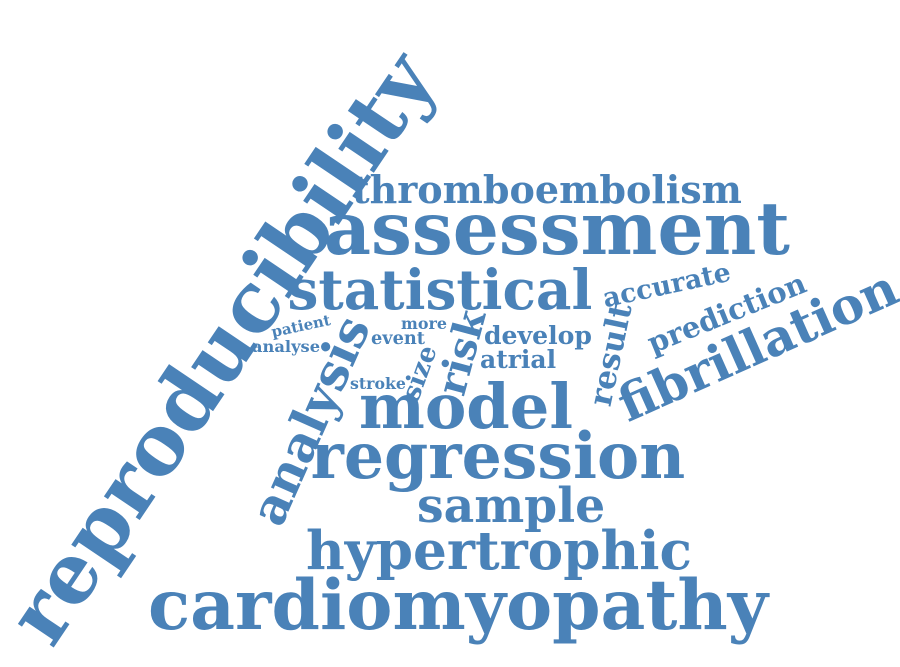 Image resolution: width=900 pixels, height=667 pixels. I want to click on word-statistical: statistical, so click(440, 289).